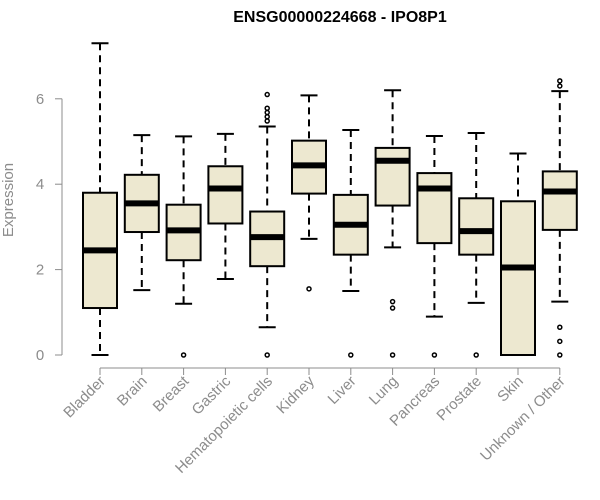  Describe the element at coordinates (342, 390) in the screenshot. I see `x-tick-label: Liver` at that location.